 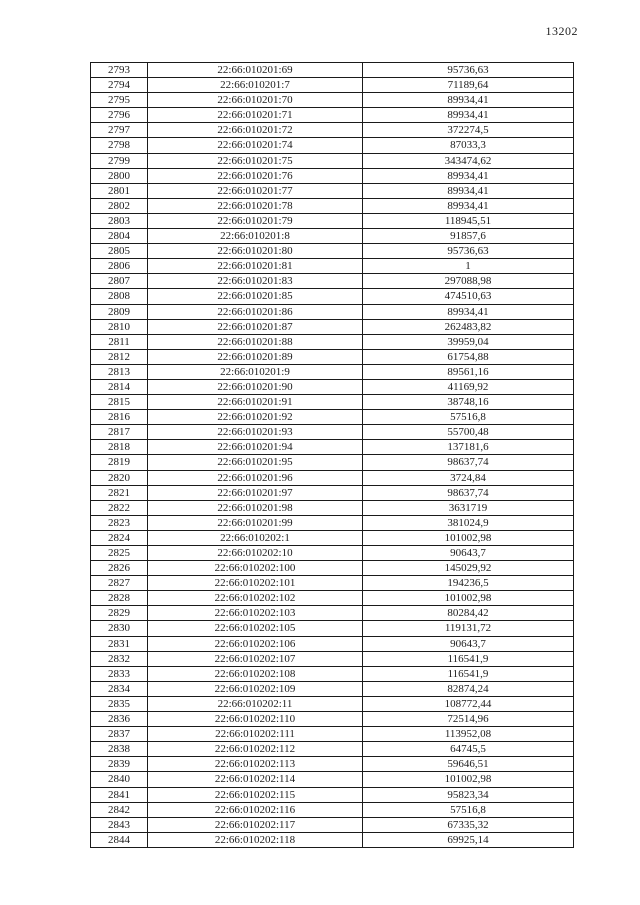 I want to click on row-index-cell: 2842, so click(x=119, y=809).